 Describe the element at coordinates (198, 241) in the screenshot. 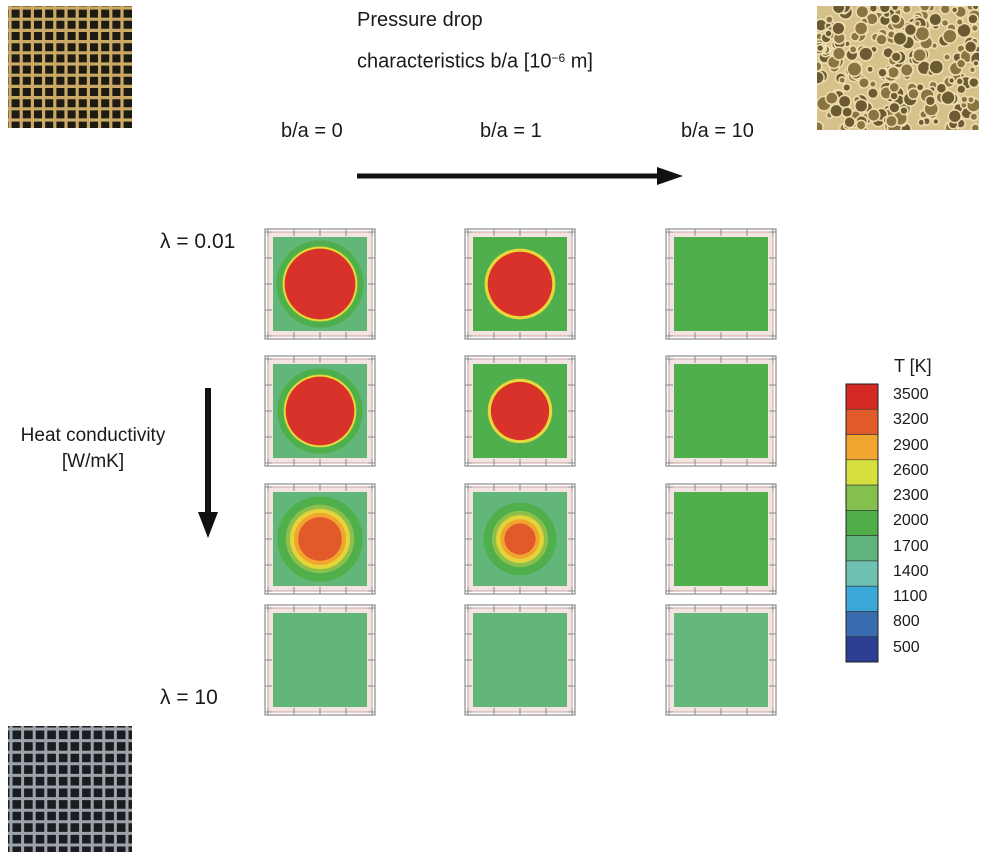

I see `row-label-top: λ = 0.01` at that location.